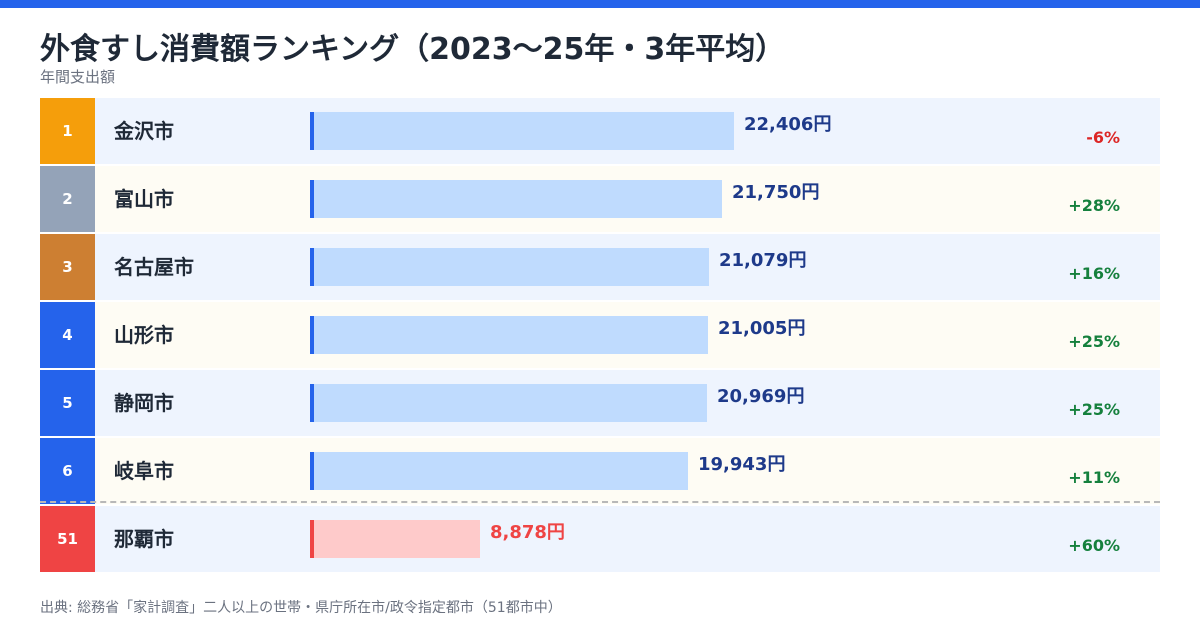 The height and width of the screenshot is (630, 1200). Describe the element at coordinates (301, 608) in the screenshot. I see `source-note: 出典: 総務省「家計調査」二人以上の世帯・県庁所在市/政令指定都市（51都市中）` at that location.